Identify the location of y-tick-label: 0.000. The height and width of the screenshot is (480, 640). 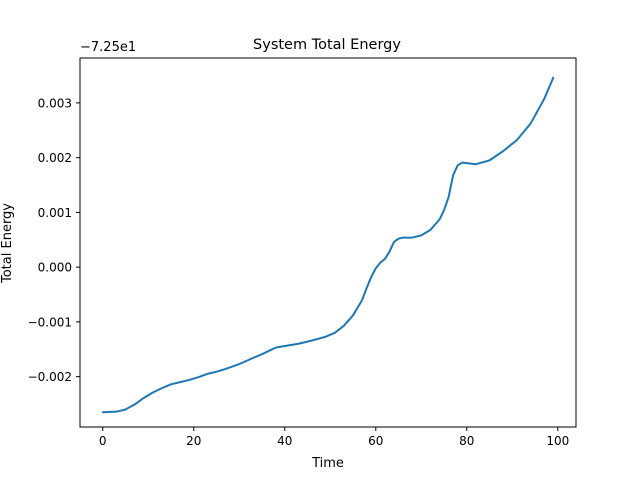
(55, 268).